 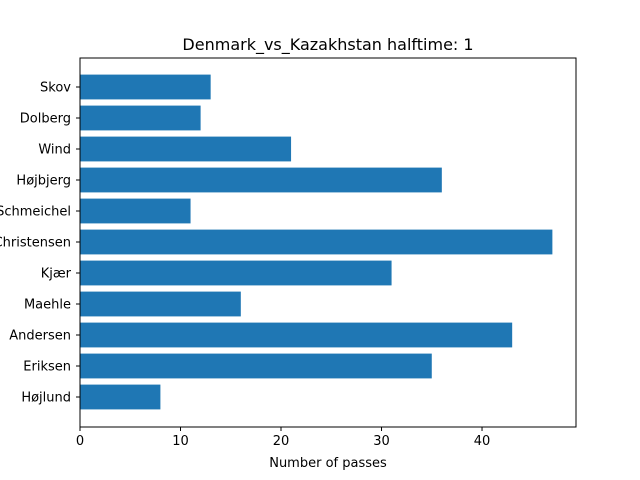 I want to click on y-tick-label: Dolberg, so click(x=45, y=119).